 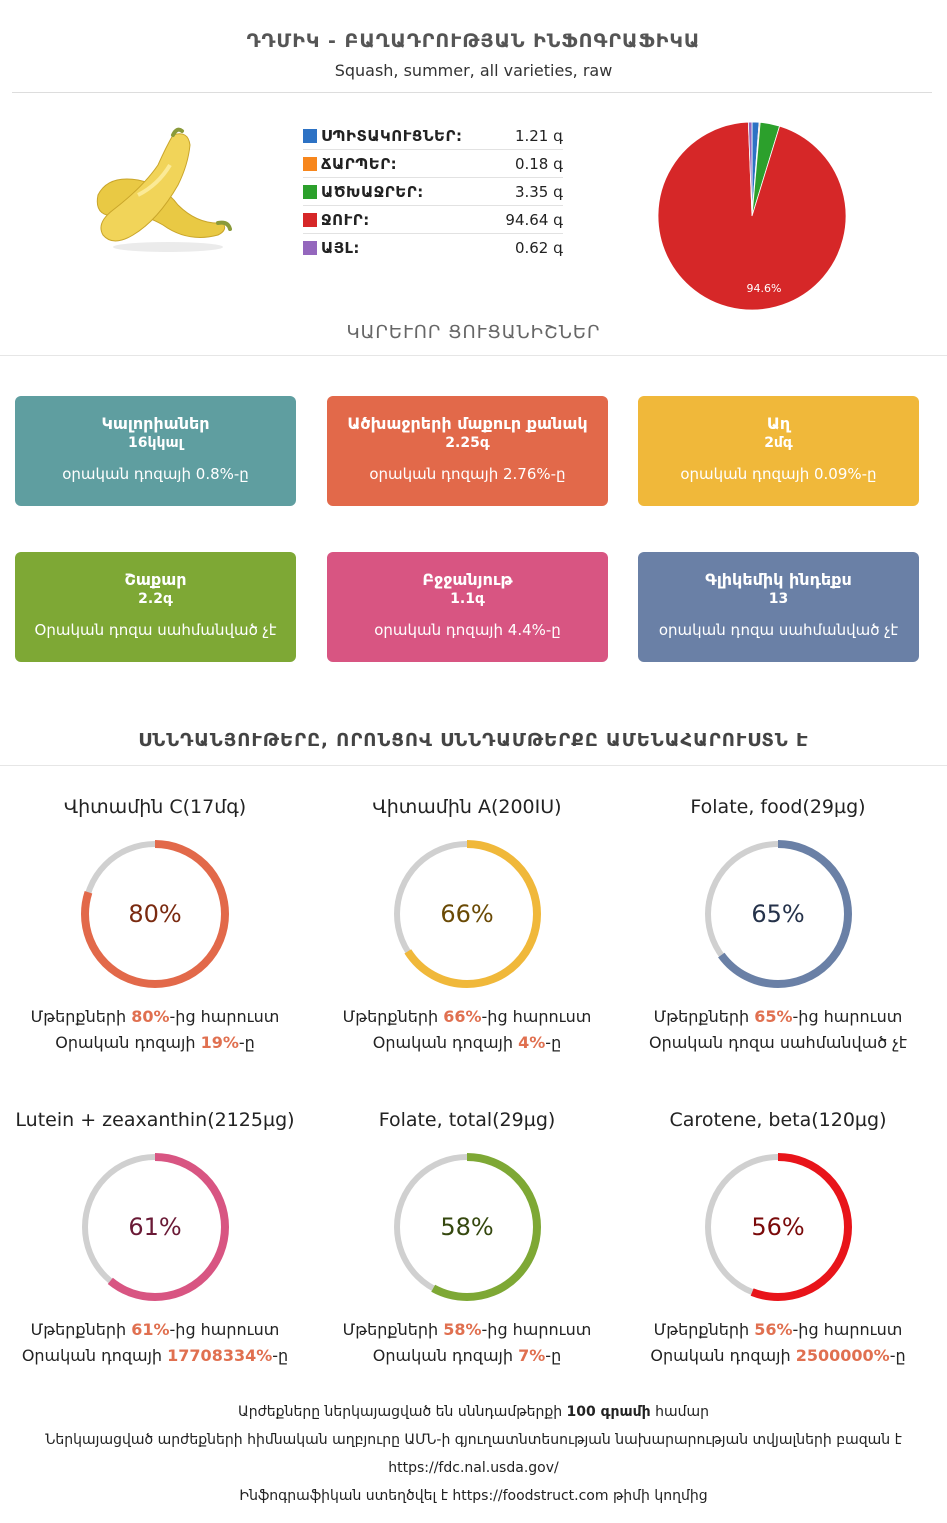 What do you see at coordinates (340, 248) in the screenshot?
I see `macro-label: ԱՅԼ:` at bounding box center [340, 248].